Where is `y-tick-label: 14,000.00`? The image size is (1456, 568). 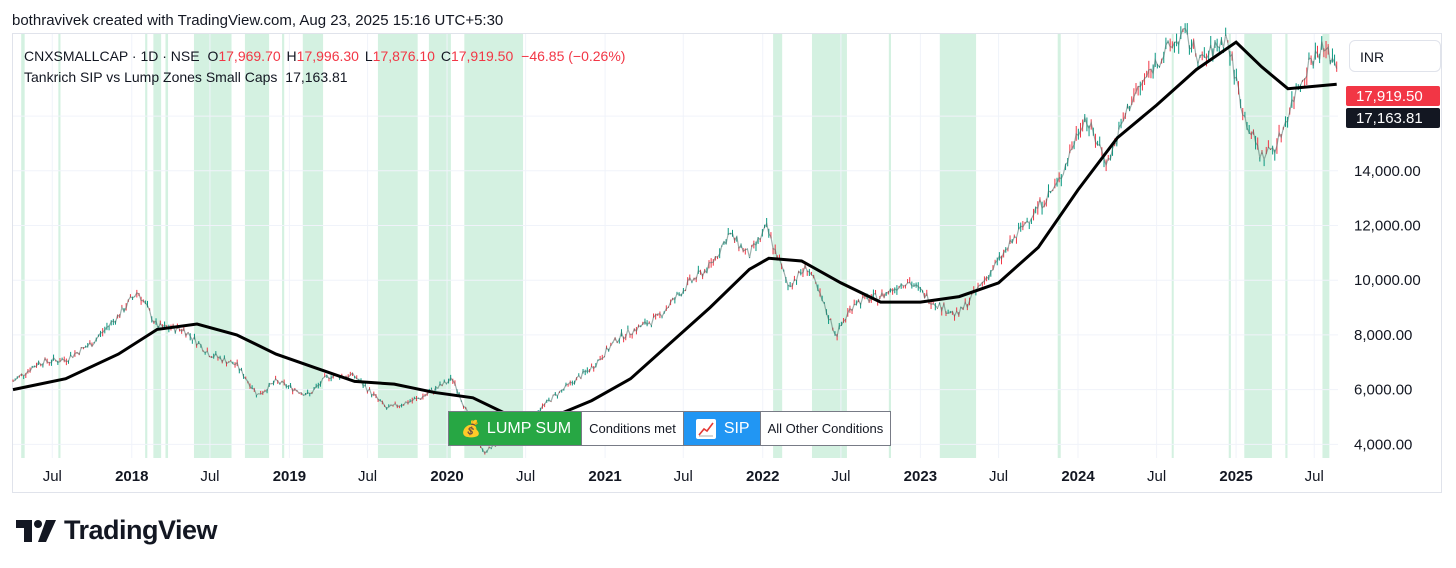 y-tick-label: 14,000.00 is located at coordinates (1387, 171).